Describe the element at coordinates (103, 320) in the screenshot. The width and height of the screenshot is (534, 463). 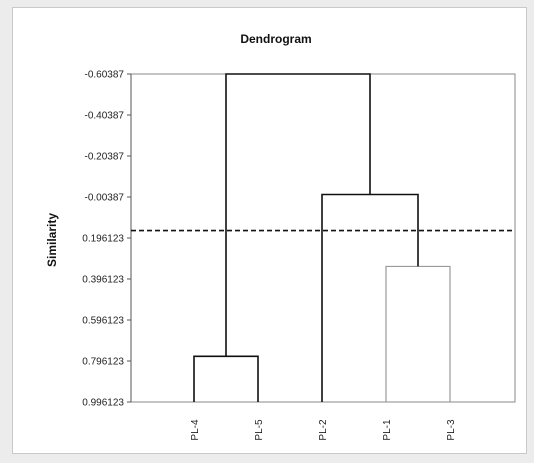
I see `y-tick-label: 0.596123` at that location.